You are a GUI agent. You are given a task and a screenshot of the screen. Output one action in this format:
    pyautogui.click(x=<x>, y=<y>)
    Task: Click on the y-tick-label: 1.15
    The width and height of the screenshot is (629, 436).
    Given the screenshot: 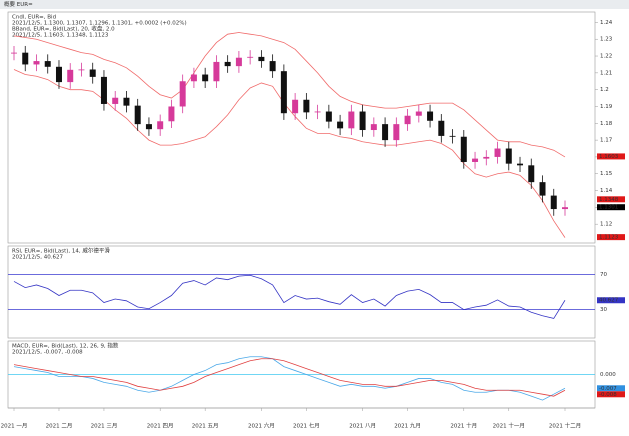 What is the action you would take?
    pyautogui.click(x=606, y=174)
    